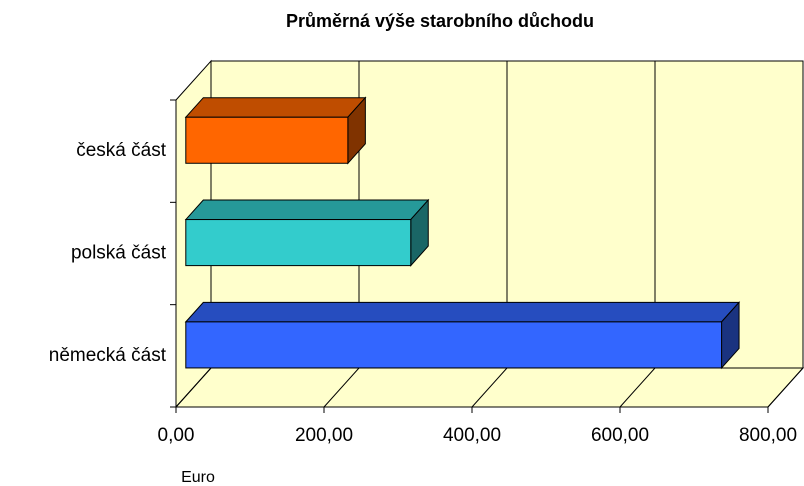  I want to click on x-tick-label: 600,00, so click(620, 435).